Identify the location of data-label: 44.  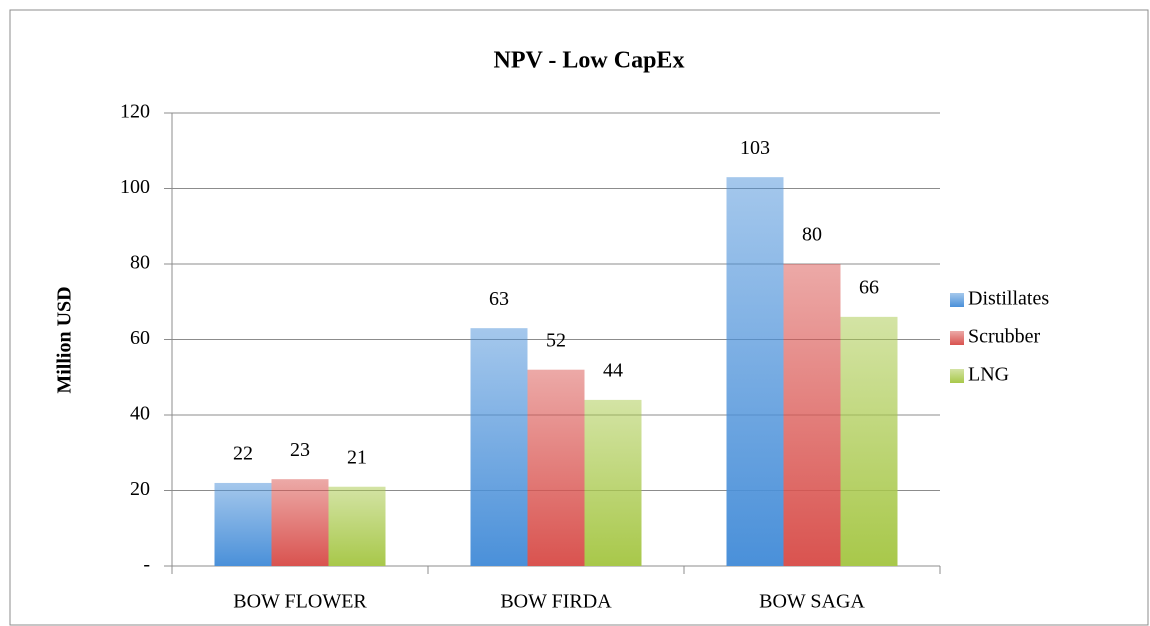
(613, 370).